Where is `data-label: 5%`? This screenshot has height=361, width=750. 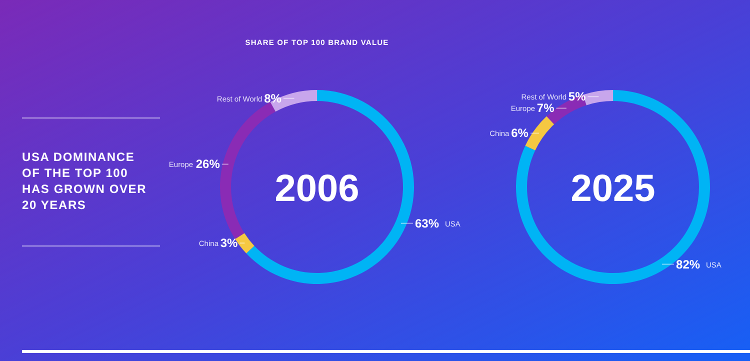 data-label: 5% is located at coordinates (577, 97).